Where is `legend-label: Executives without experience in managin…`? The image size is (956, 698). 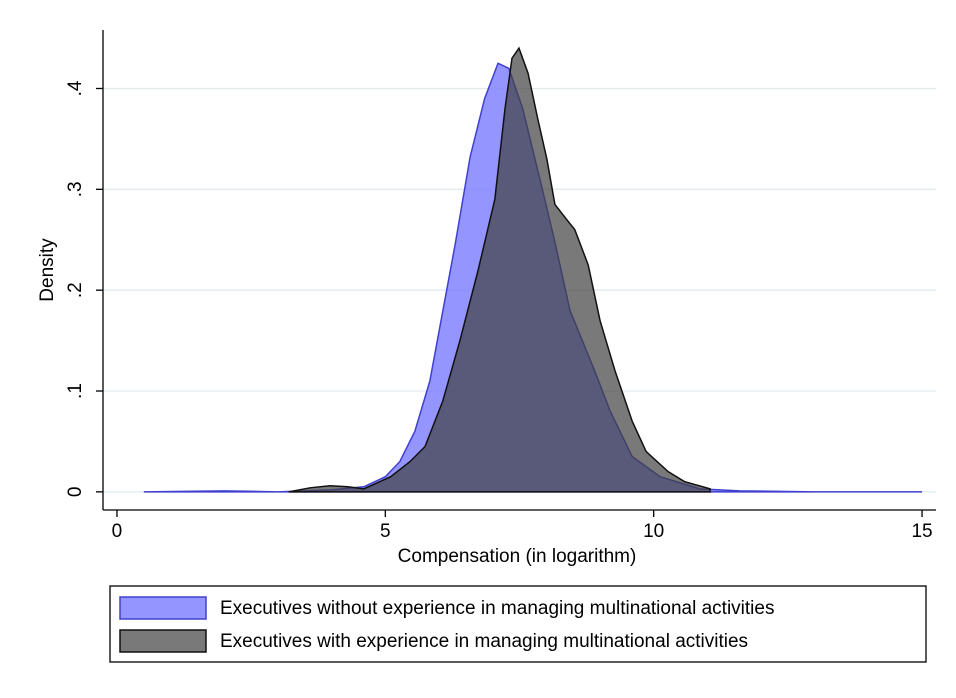
legend-label: Executives without experience in managin… is located at coordinates (497, 608).